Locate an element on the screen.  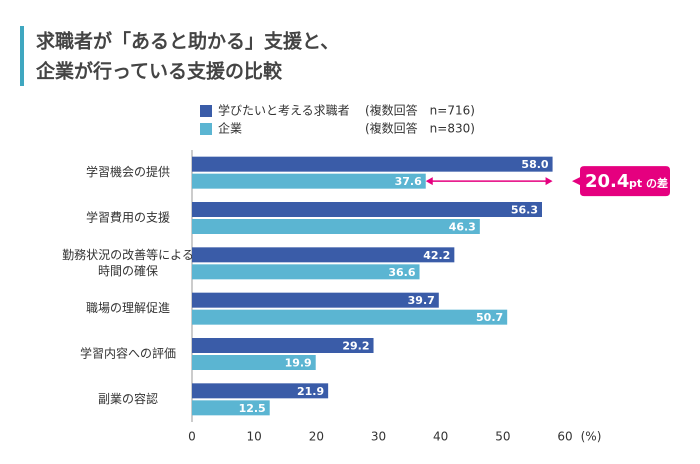
title-accent is located at coordinates (22, 56).